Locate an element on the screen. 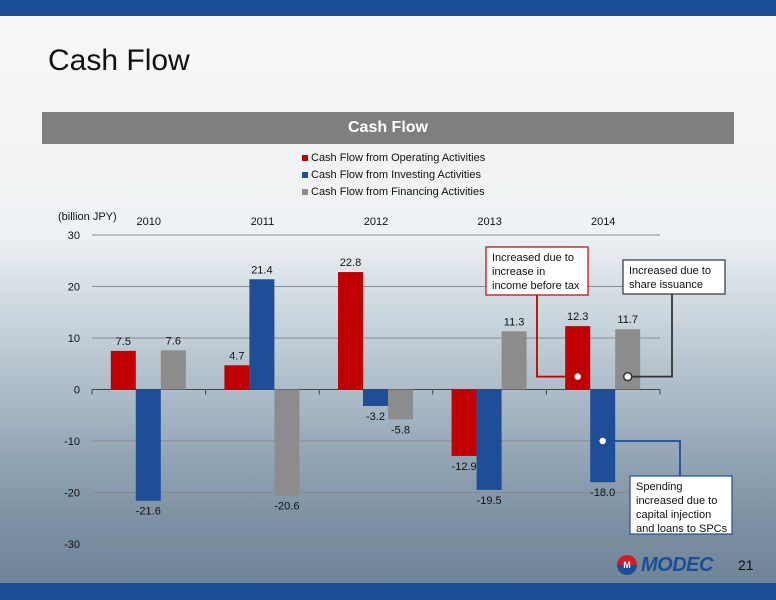 The image size is (776, 600). annotation-operating-marker is located at coordinates (577, 376).